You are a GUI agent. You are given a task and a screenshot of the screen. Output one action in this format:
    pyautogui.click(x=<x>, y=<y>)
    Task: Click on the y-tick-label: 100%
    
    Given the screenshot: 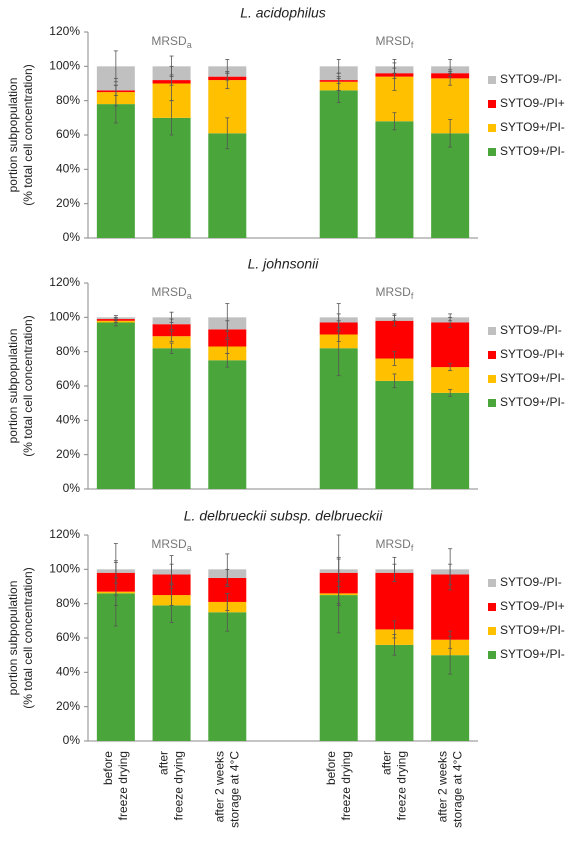 What is the action you would take?
    pyautogui.click(x=64, y=569)
    